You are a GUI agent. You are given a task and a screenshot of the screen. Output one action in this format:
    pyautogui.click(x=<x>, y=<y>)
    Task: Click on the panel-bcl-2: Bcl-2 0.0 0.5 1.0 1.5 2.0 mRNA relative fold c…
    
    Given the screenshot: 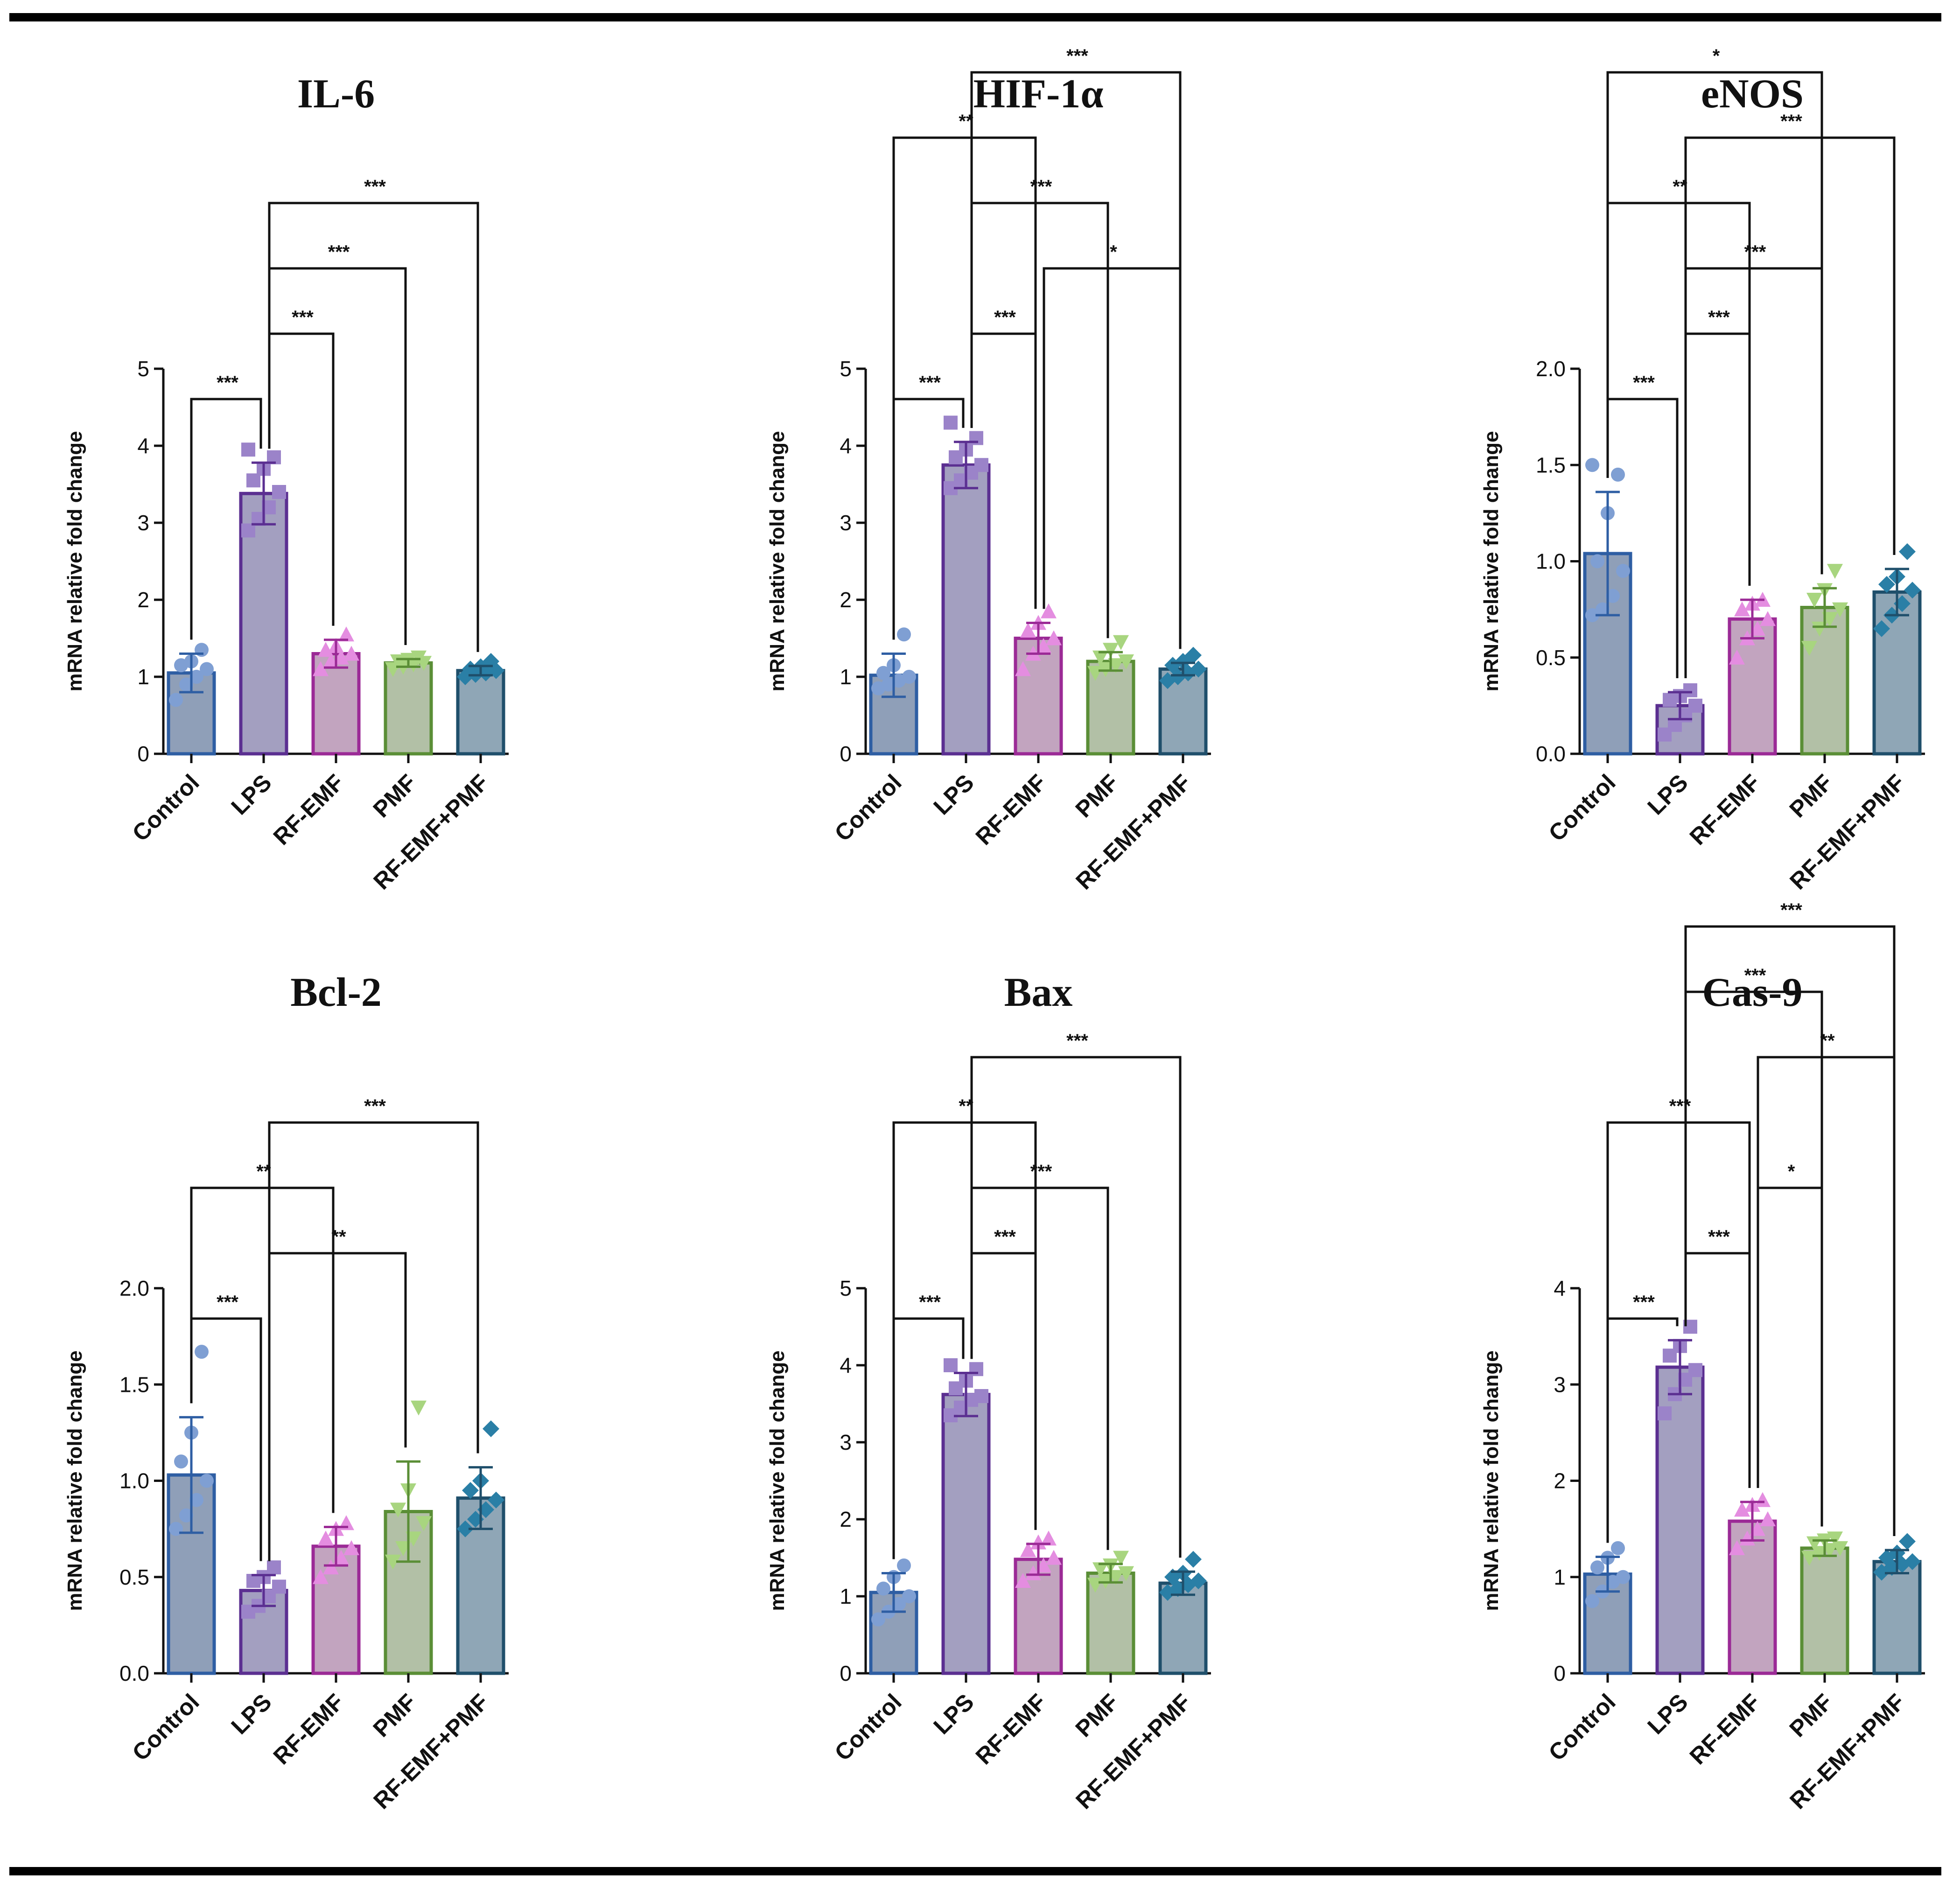 What is the action you would take?
    pyautogui.click(x=286, y=1392)
    